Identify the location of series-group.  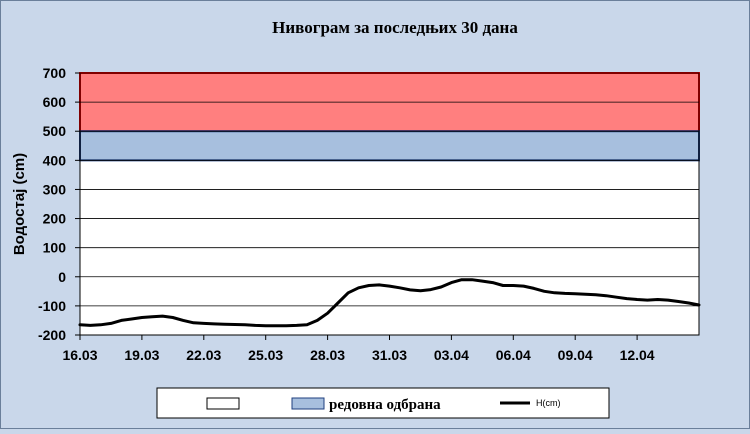
(389, 303).